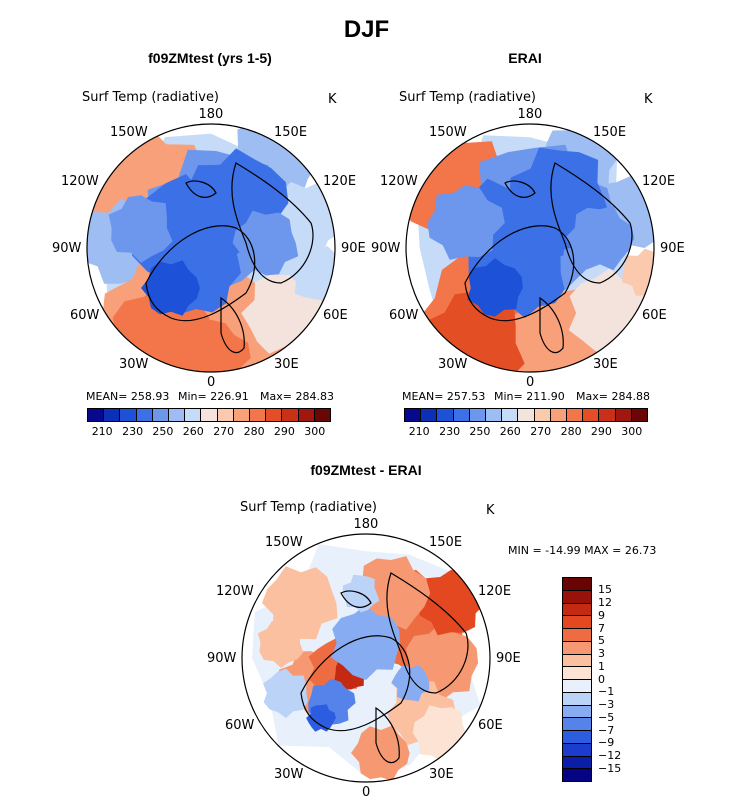 This screenshot has width=733, height=800. I want to click on field-label-model: Surf Temp (radiative), so click(151, 97).